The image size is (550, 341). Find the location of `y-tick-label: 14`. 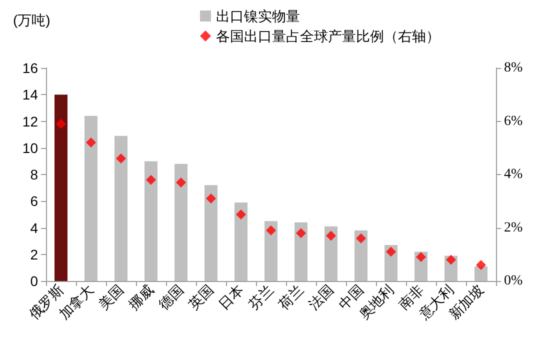

y-tick-label: 14 is located at coordinates (30, 94).